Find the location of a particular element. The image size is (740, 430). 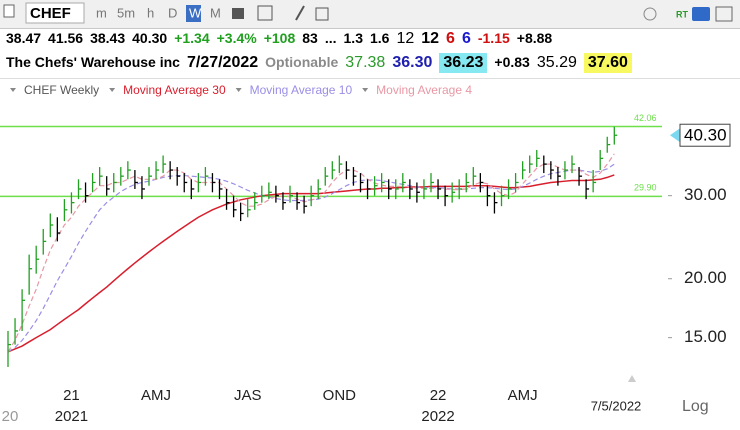

line-label: 29.90 is located at coordinates (645, 188).